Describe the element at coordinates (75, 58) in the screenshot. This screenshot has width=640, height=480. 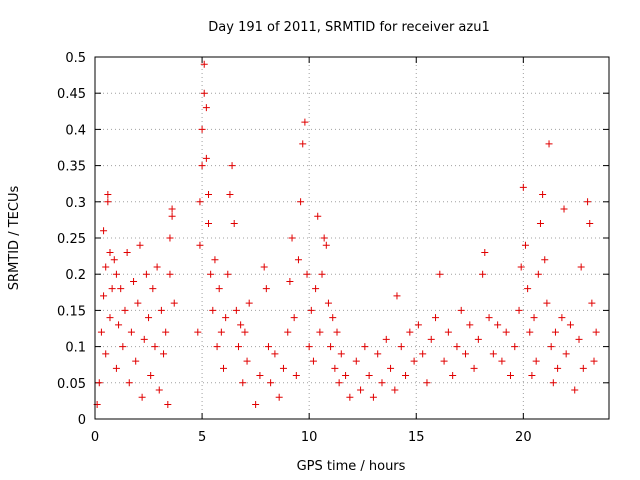
I see `y-tick-label: 0.5` at that location.